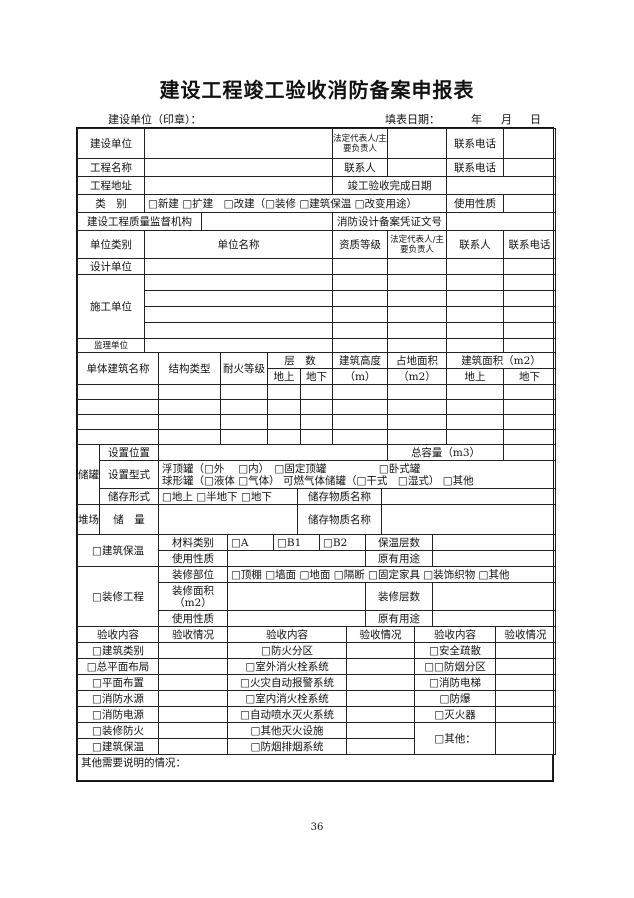  I want to click on material-a-checkbox: □A, so click(250, 542).